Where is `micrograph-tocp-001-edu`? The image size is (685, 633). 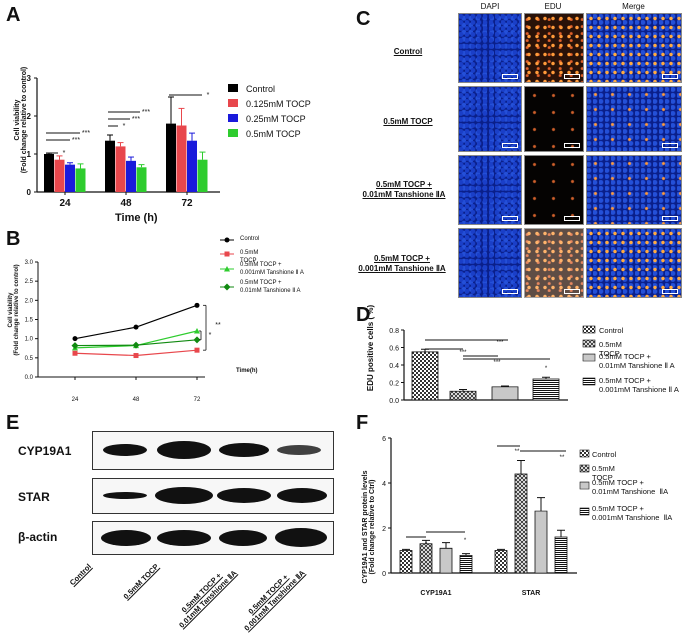 micrograph-tocp-001-edu is located at coordinates (554, 190).